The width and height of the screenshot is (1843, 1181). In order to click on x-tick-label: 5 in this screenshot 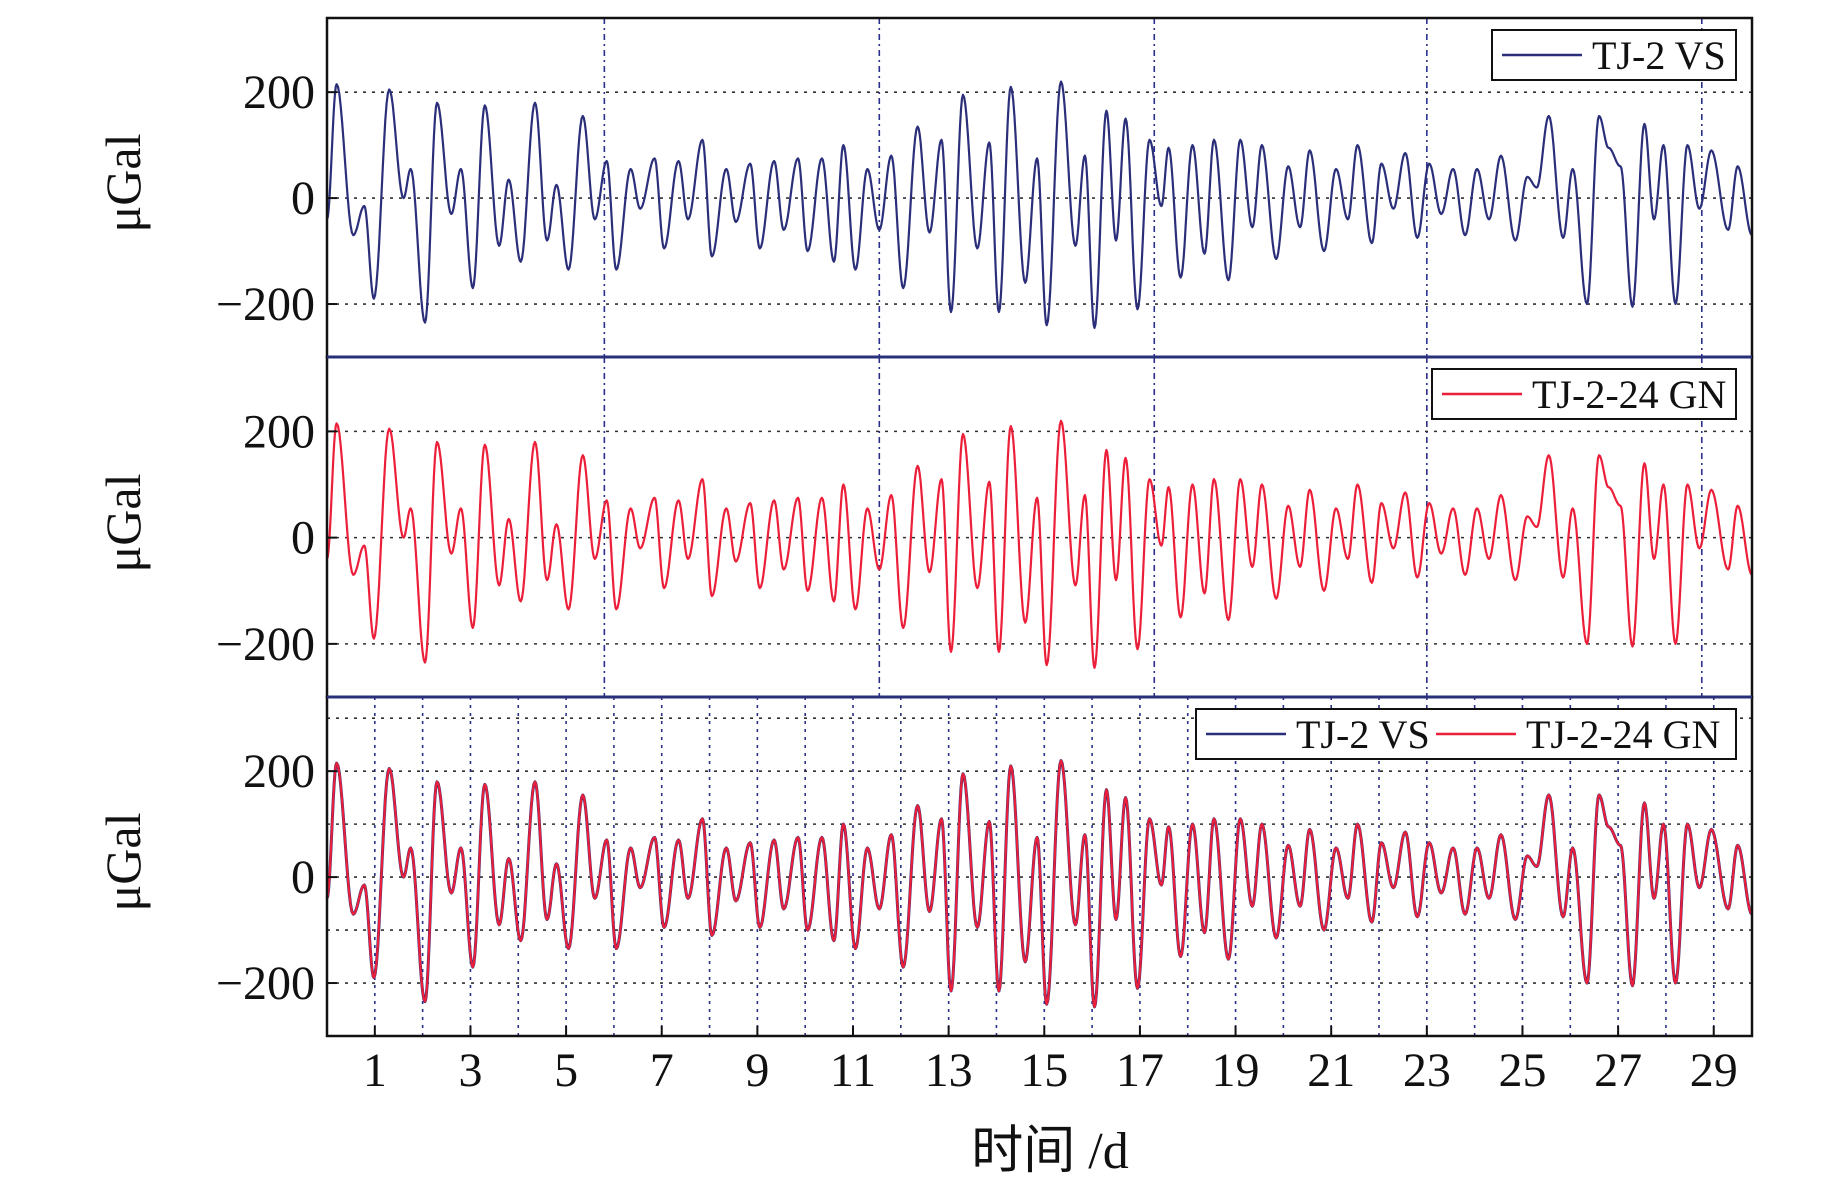, I will do `click(566, 1070)`.